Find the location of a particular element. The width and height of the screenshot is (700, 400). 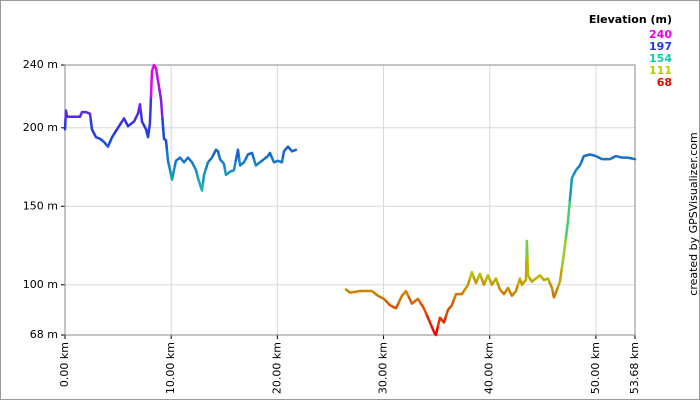

y-tick-label: 150 m is located at coordinates (40, 205).